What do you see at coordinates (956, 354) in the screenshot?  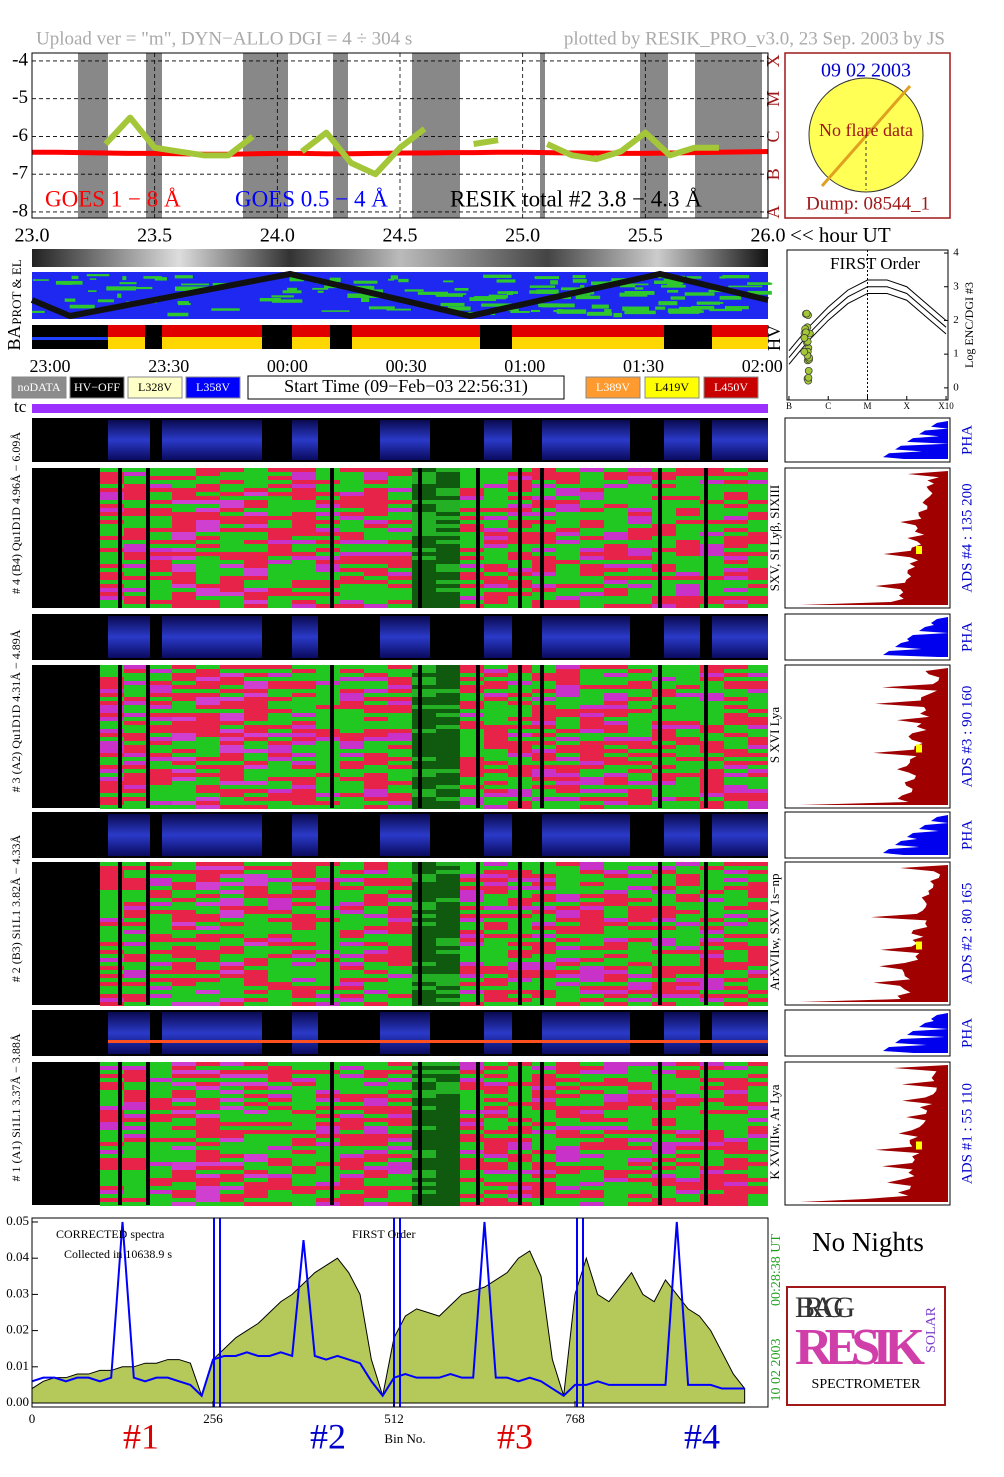 I see `y-tick-label: 1` at bounding box center [956, 354].